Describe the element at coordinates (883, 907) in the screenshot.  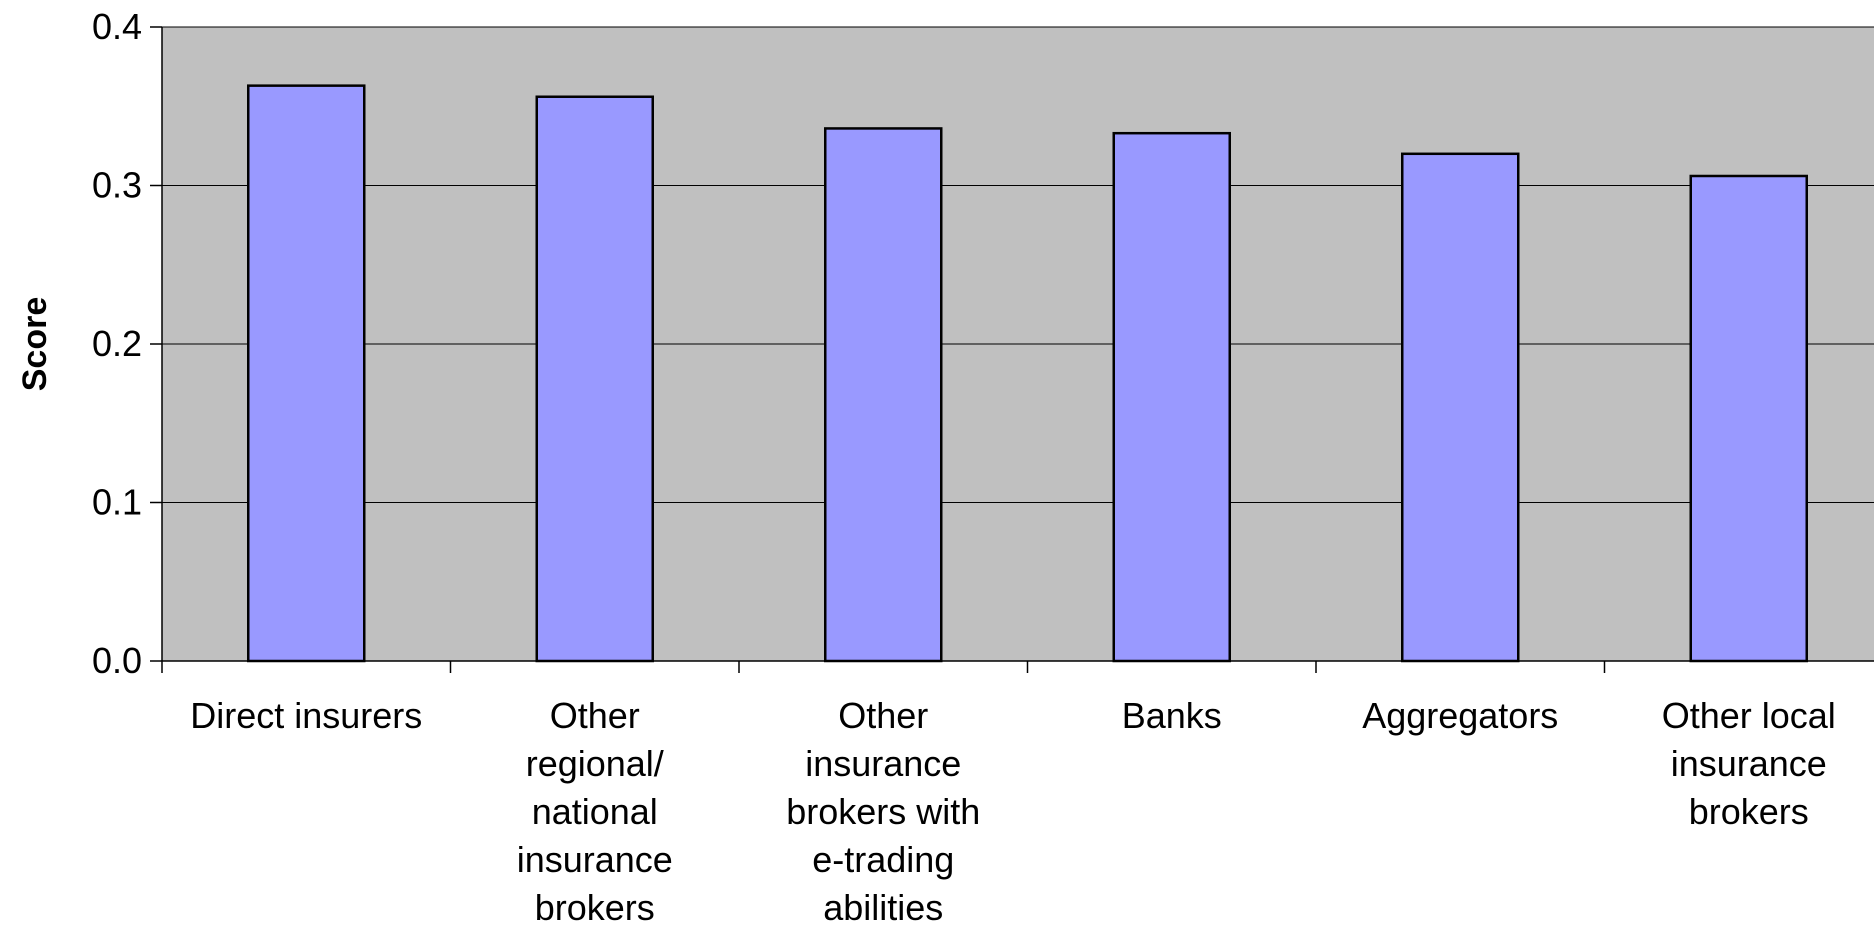
I see `x-tick-label-line: abilities` at that location.